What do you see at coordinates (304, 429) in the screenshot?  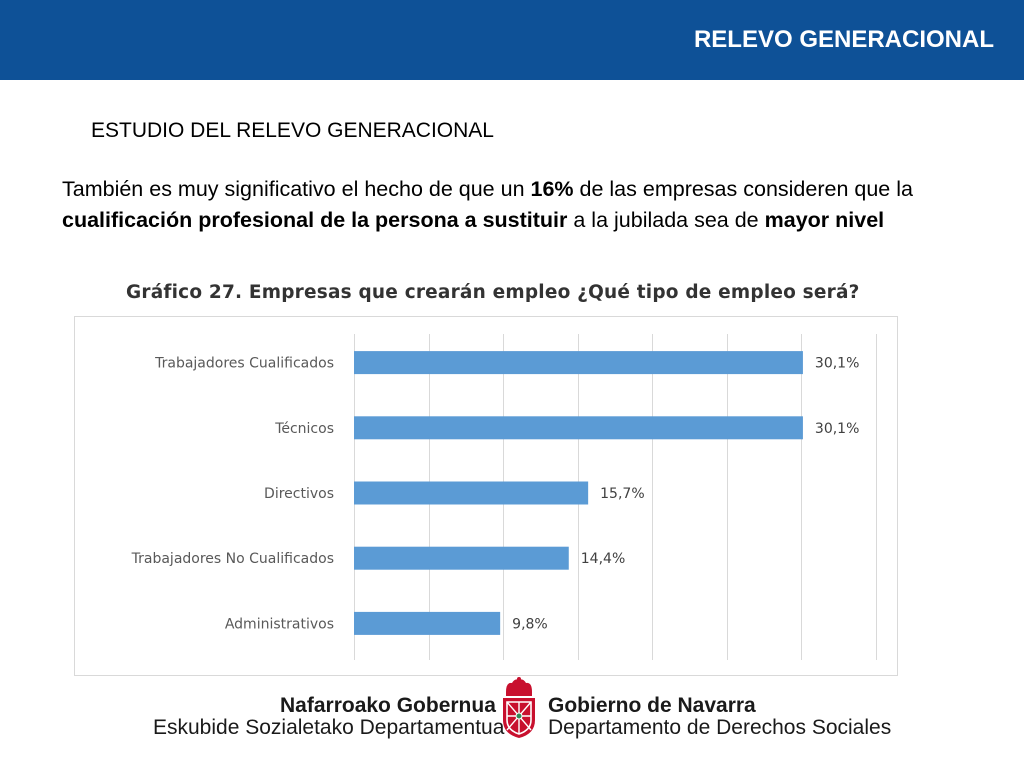 I see `category-label: Técnicos` at bounding box center [304, 429].